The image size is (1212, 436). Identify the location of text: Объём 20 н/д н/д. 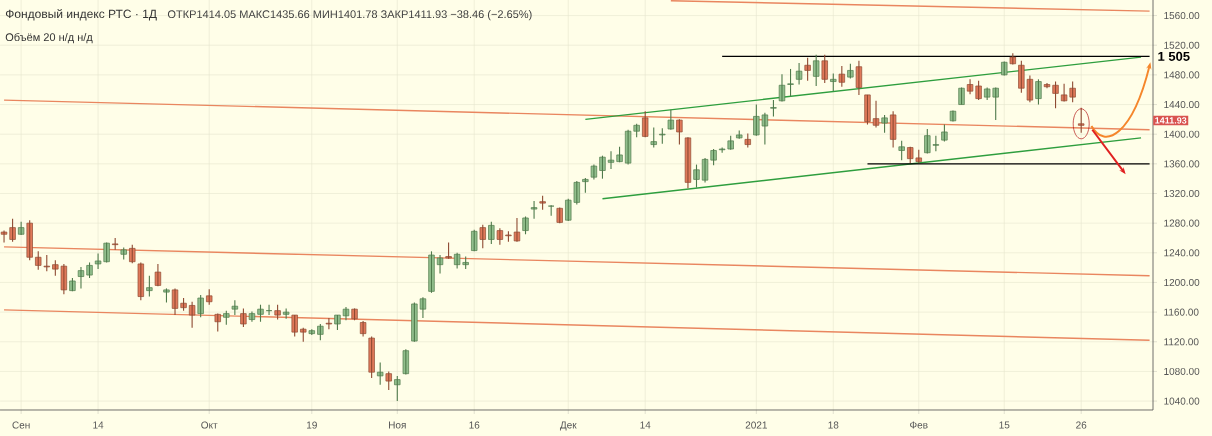
(49, 38).